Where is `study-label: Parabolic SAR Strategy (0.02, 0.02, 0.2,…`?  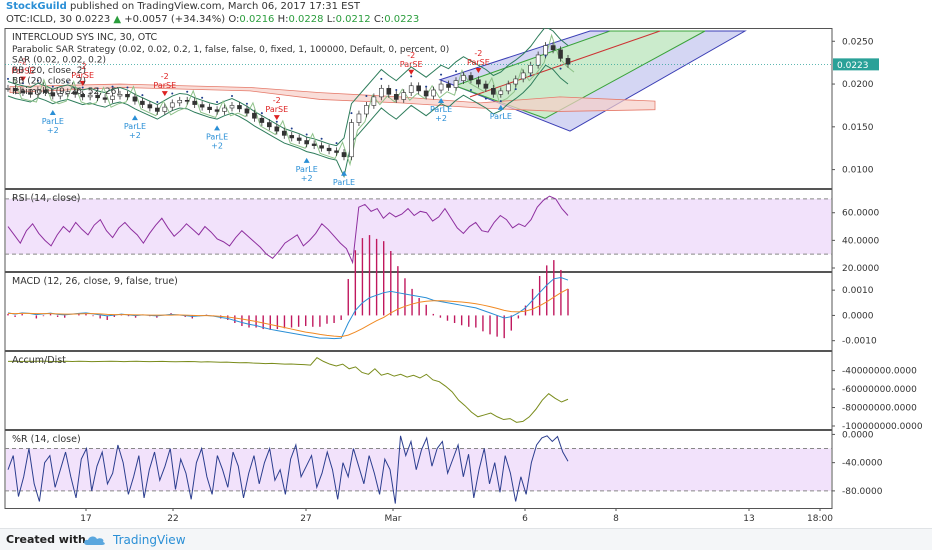 study-label: Parabolic SAR Strategy (0.02, 0.02, 0.2,… is located at coordinates (230, 50).